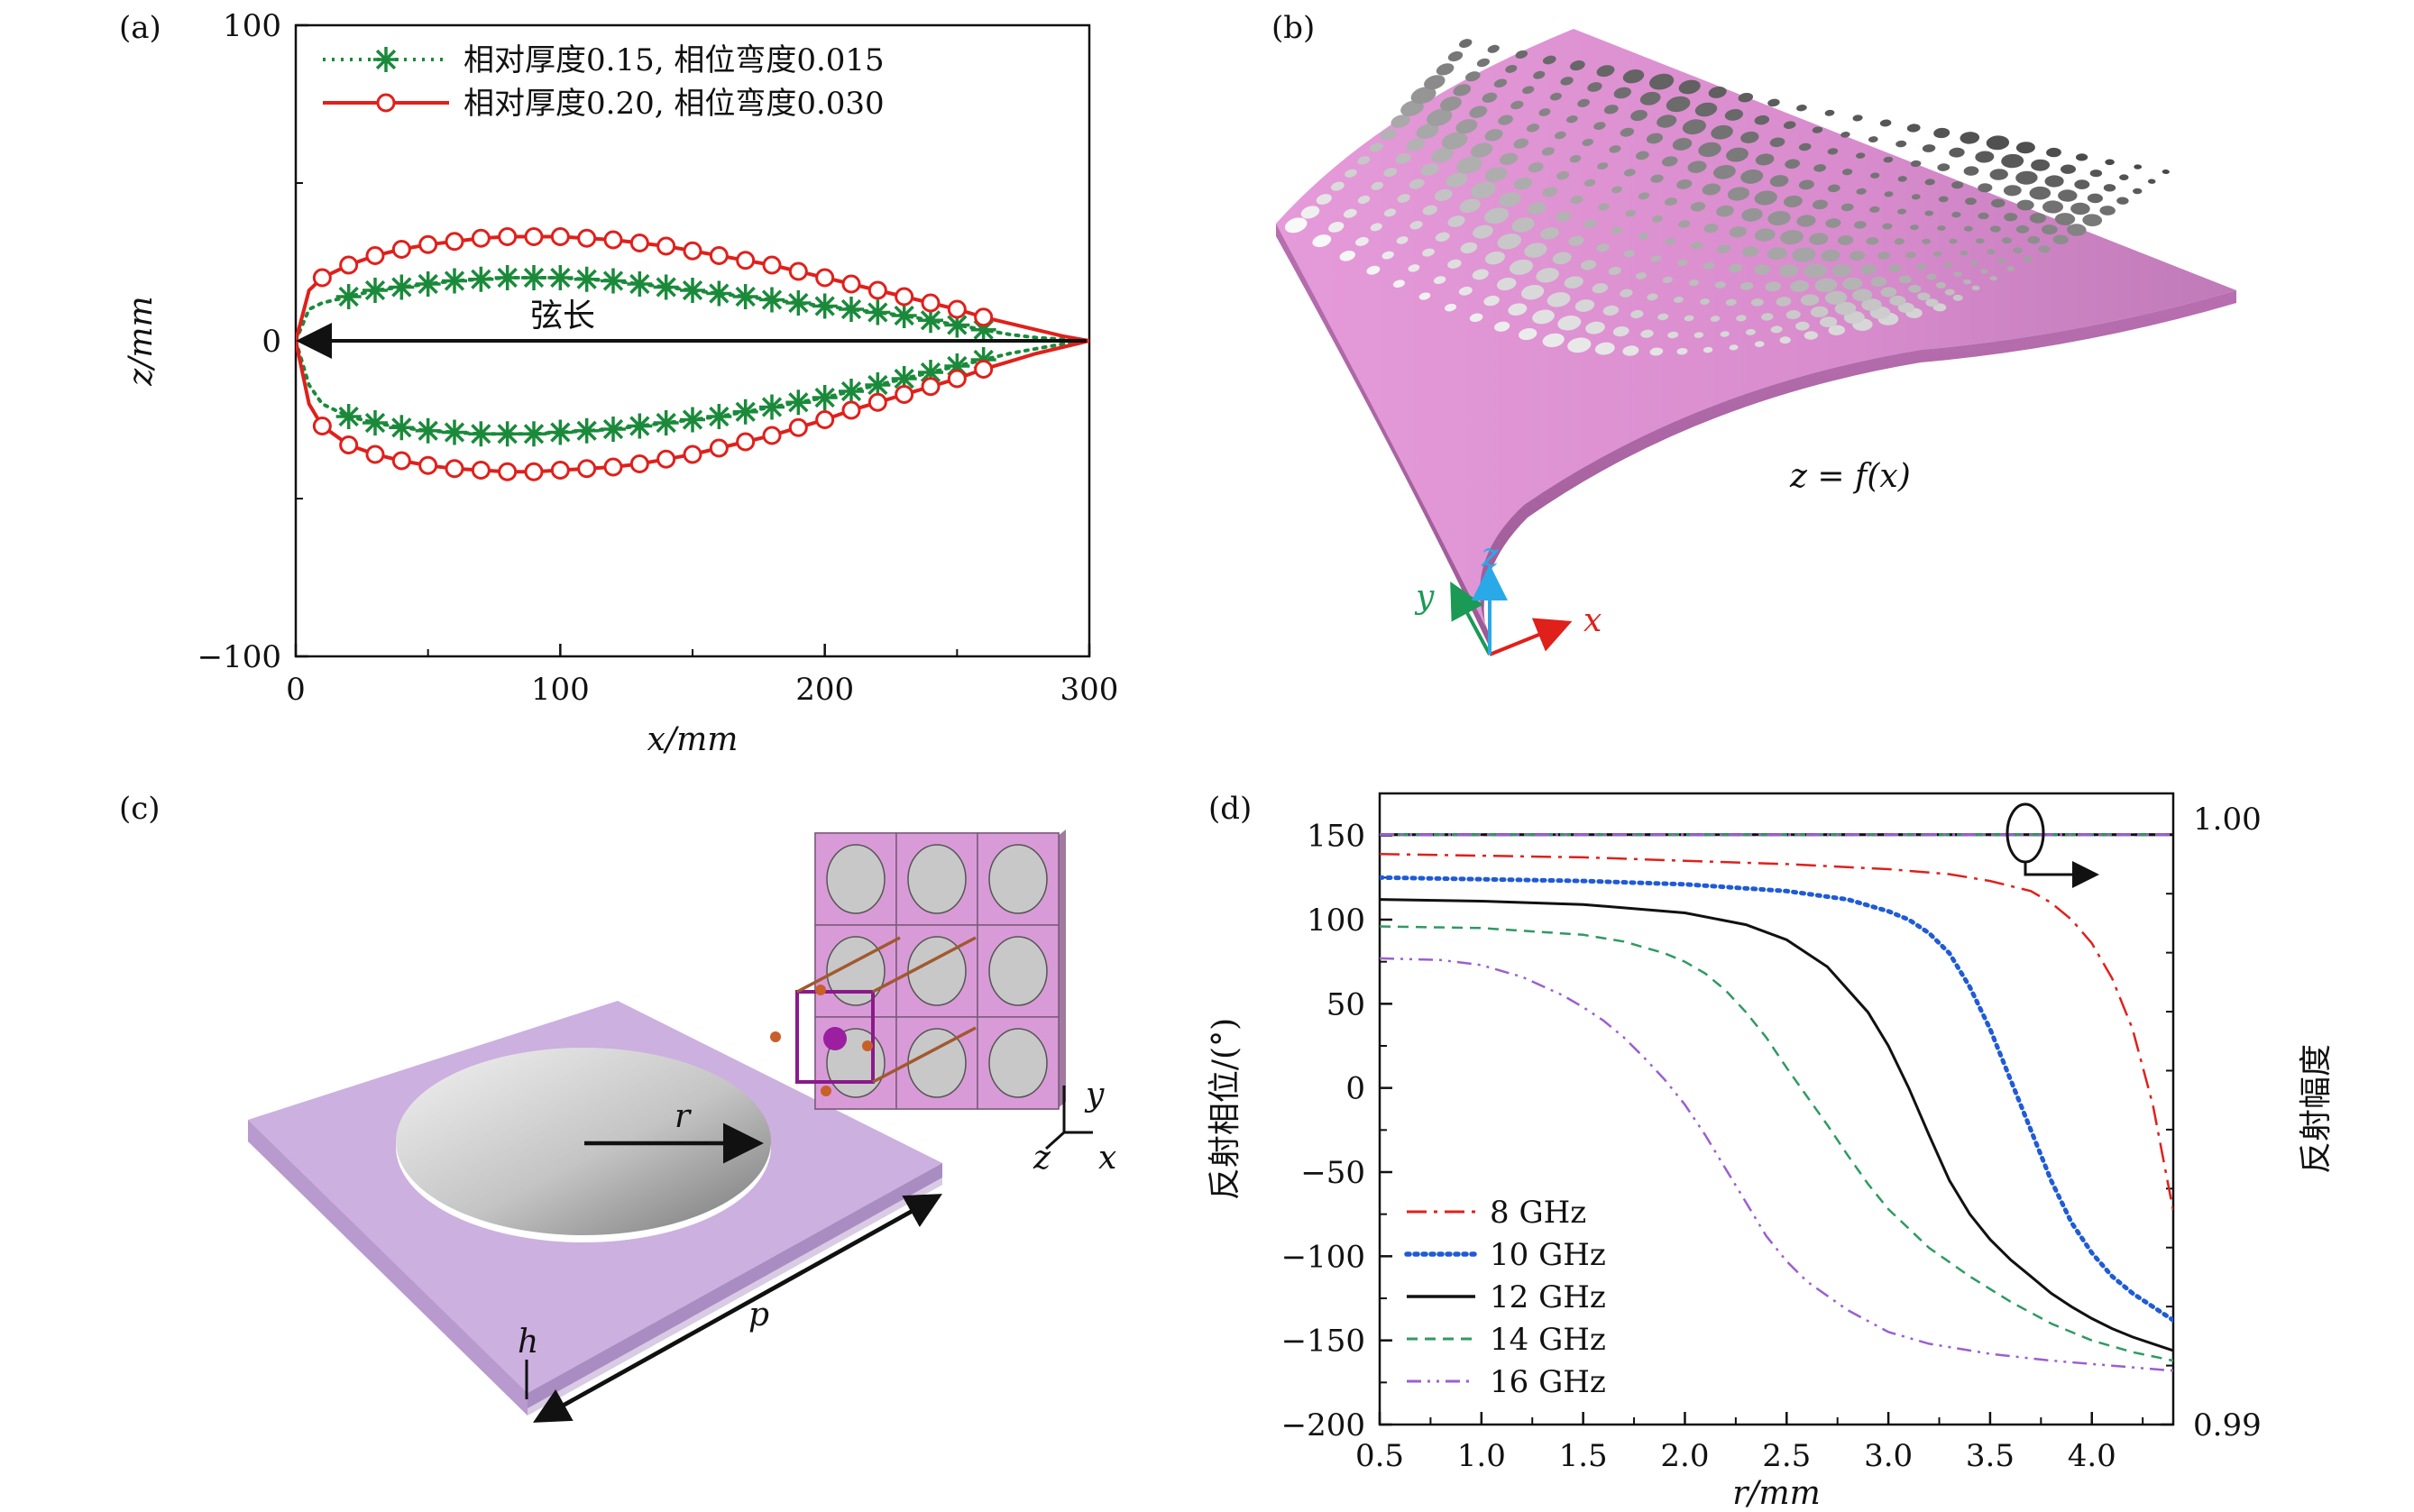  What do you see at coordinates (1889, 1456) in the screenshot?
I see `x-tick-label-d: 3.0` at bounding box center [1889, 1456].